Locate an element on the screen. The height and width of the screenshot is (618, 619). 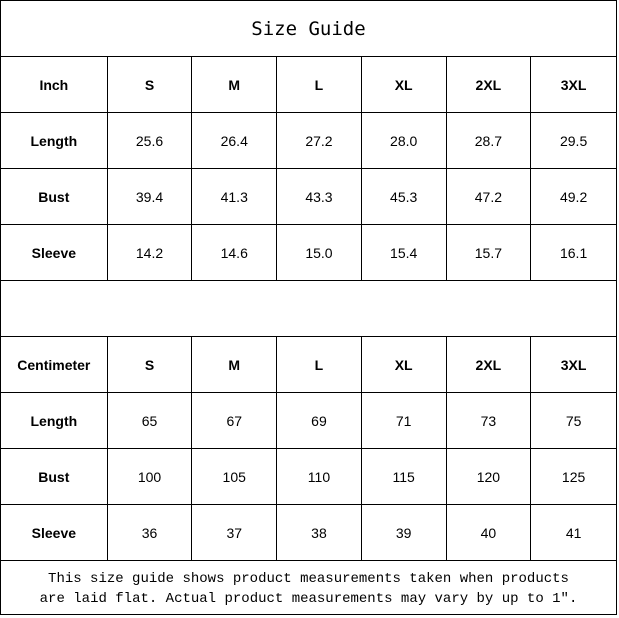
cm-row-sleeve: Sleeve 36 37 38 39 40 41 is located at coordinates (308, 533).